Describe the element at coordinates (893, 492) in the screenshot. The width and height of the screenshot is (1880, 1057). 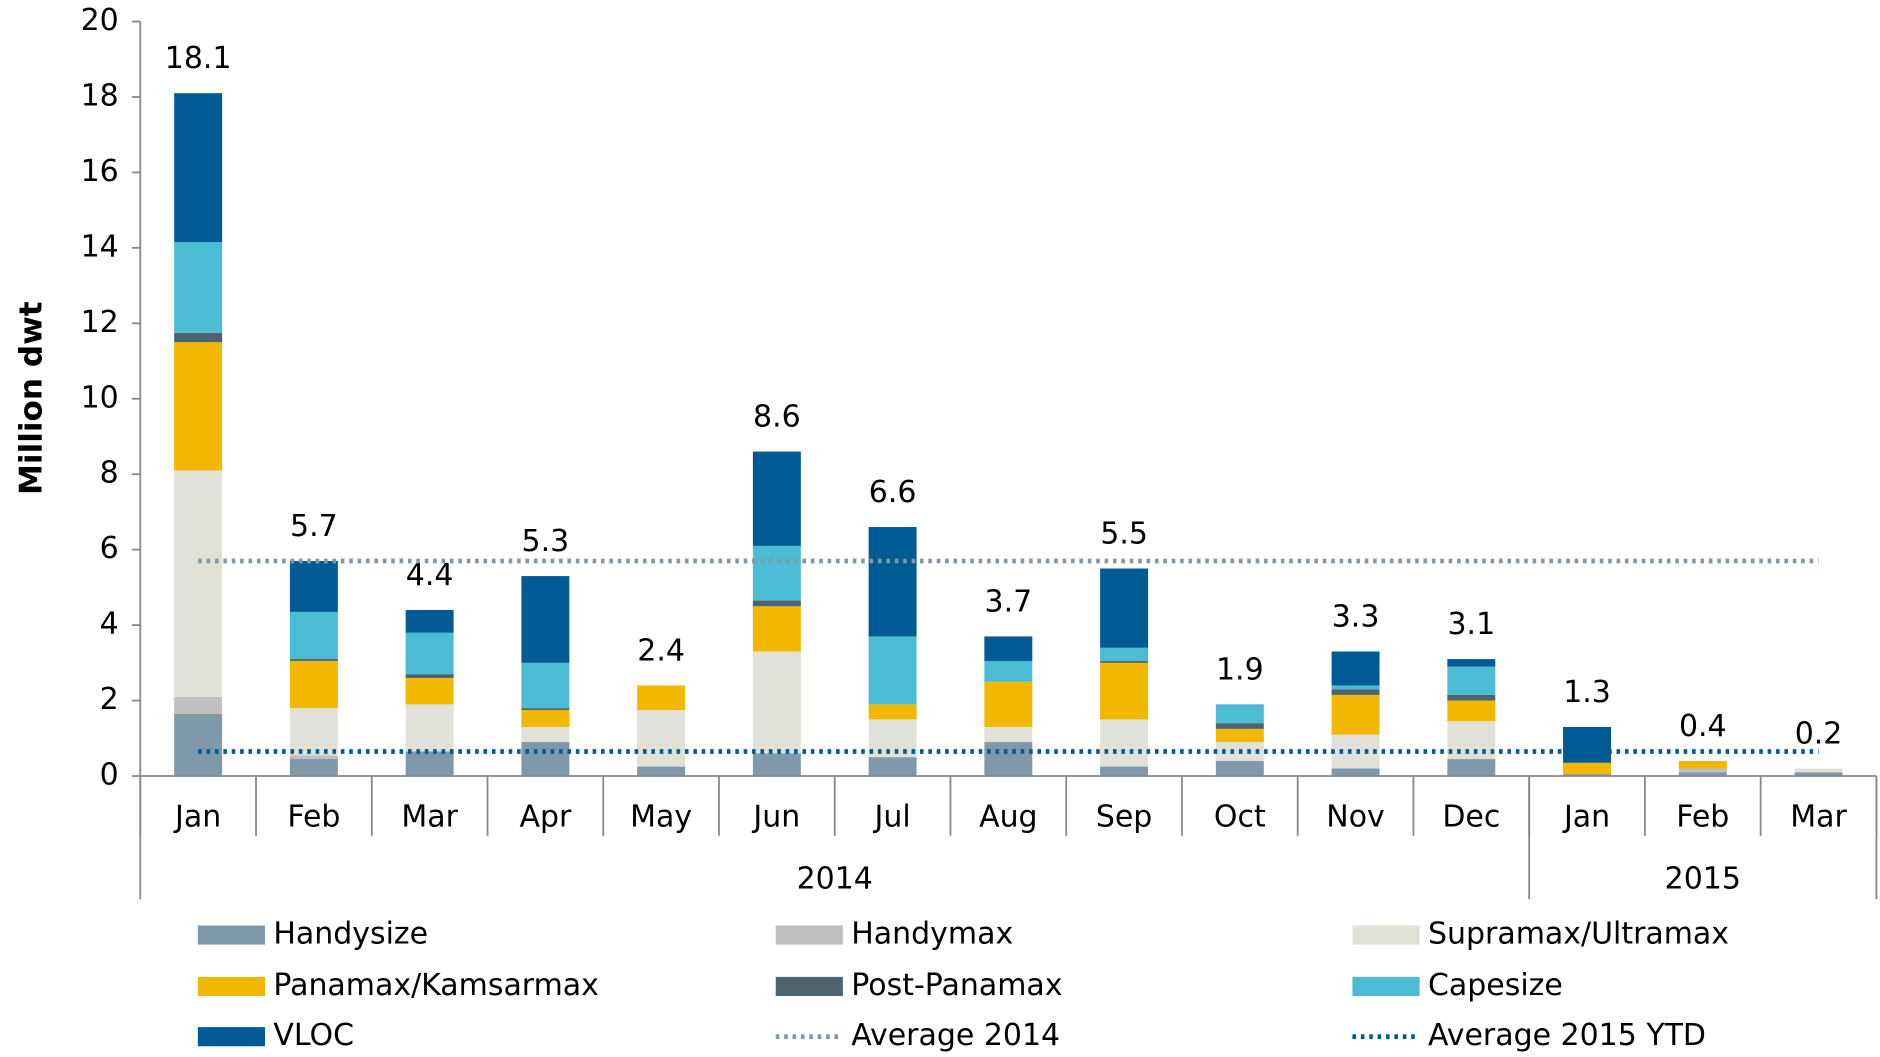
I see `total-label: 6.6` at that location.